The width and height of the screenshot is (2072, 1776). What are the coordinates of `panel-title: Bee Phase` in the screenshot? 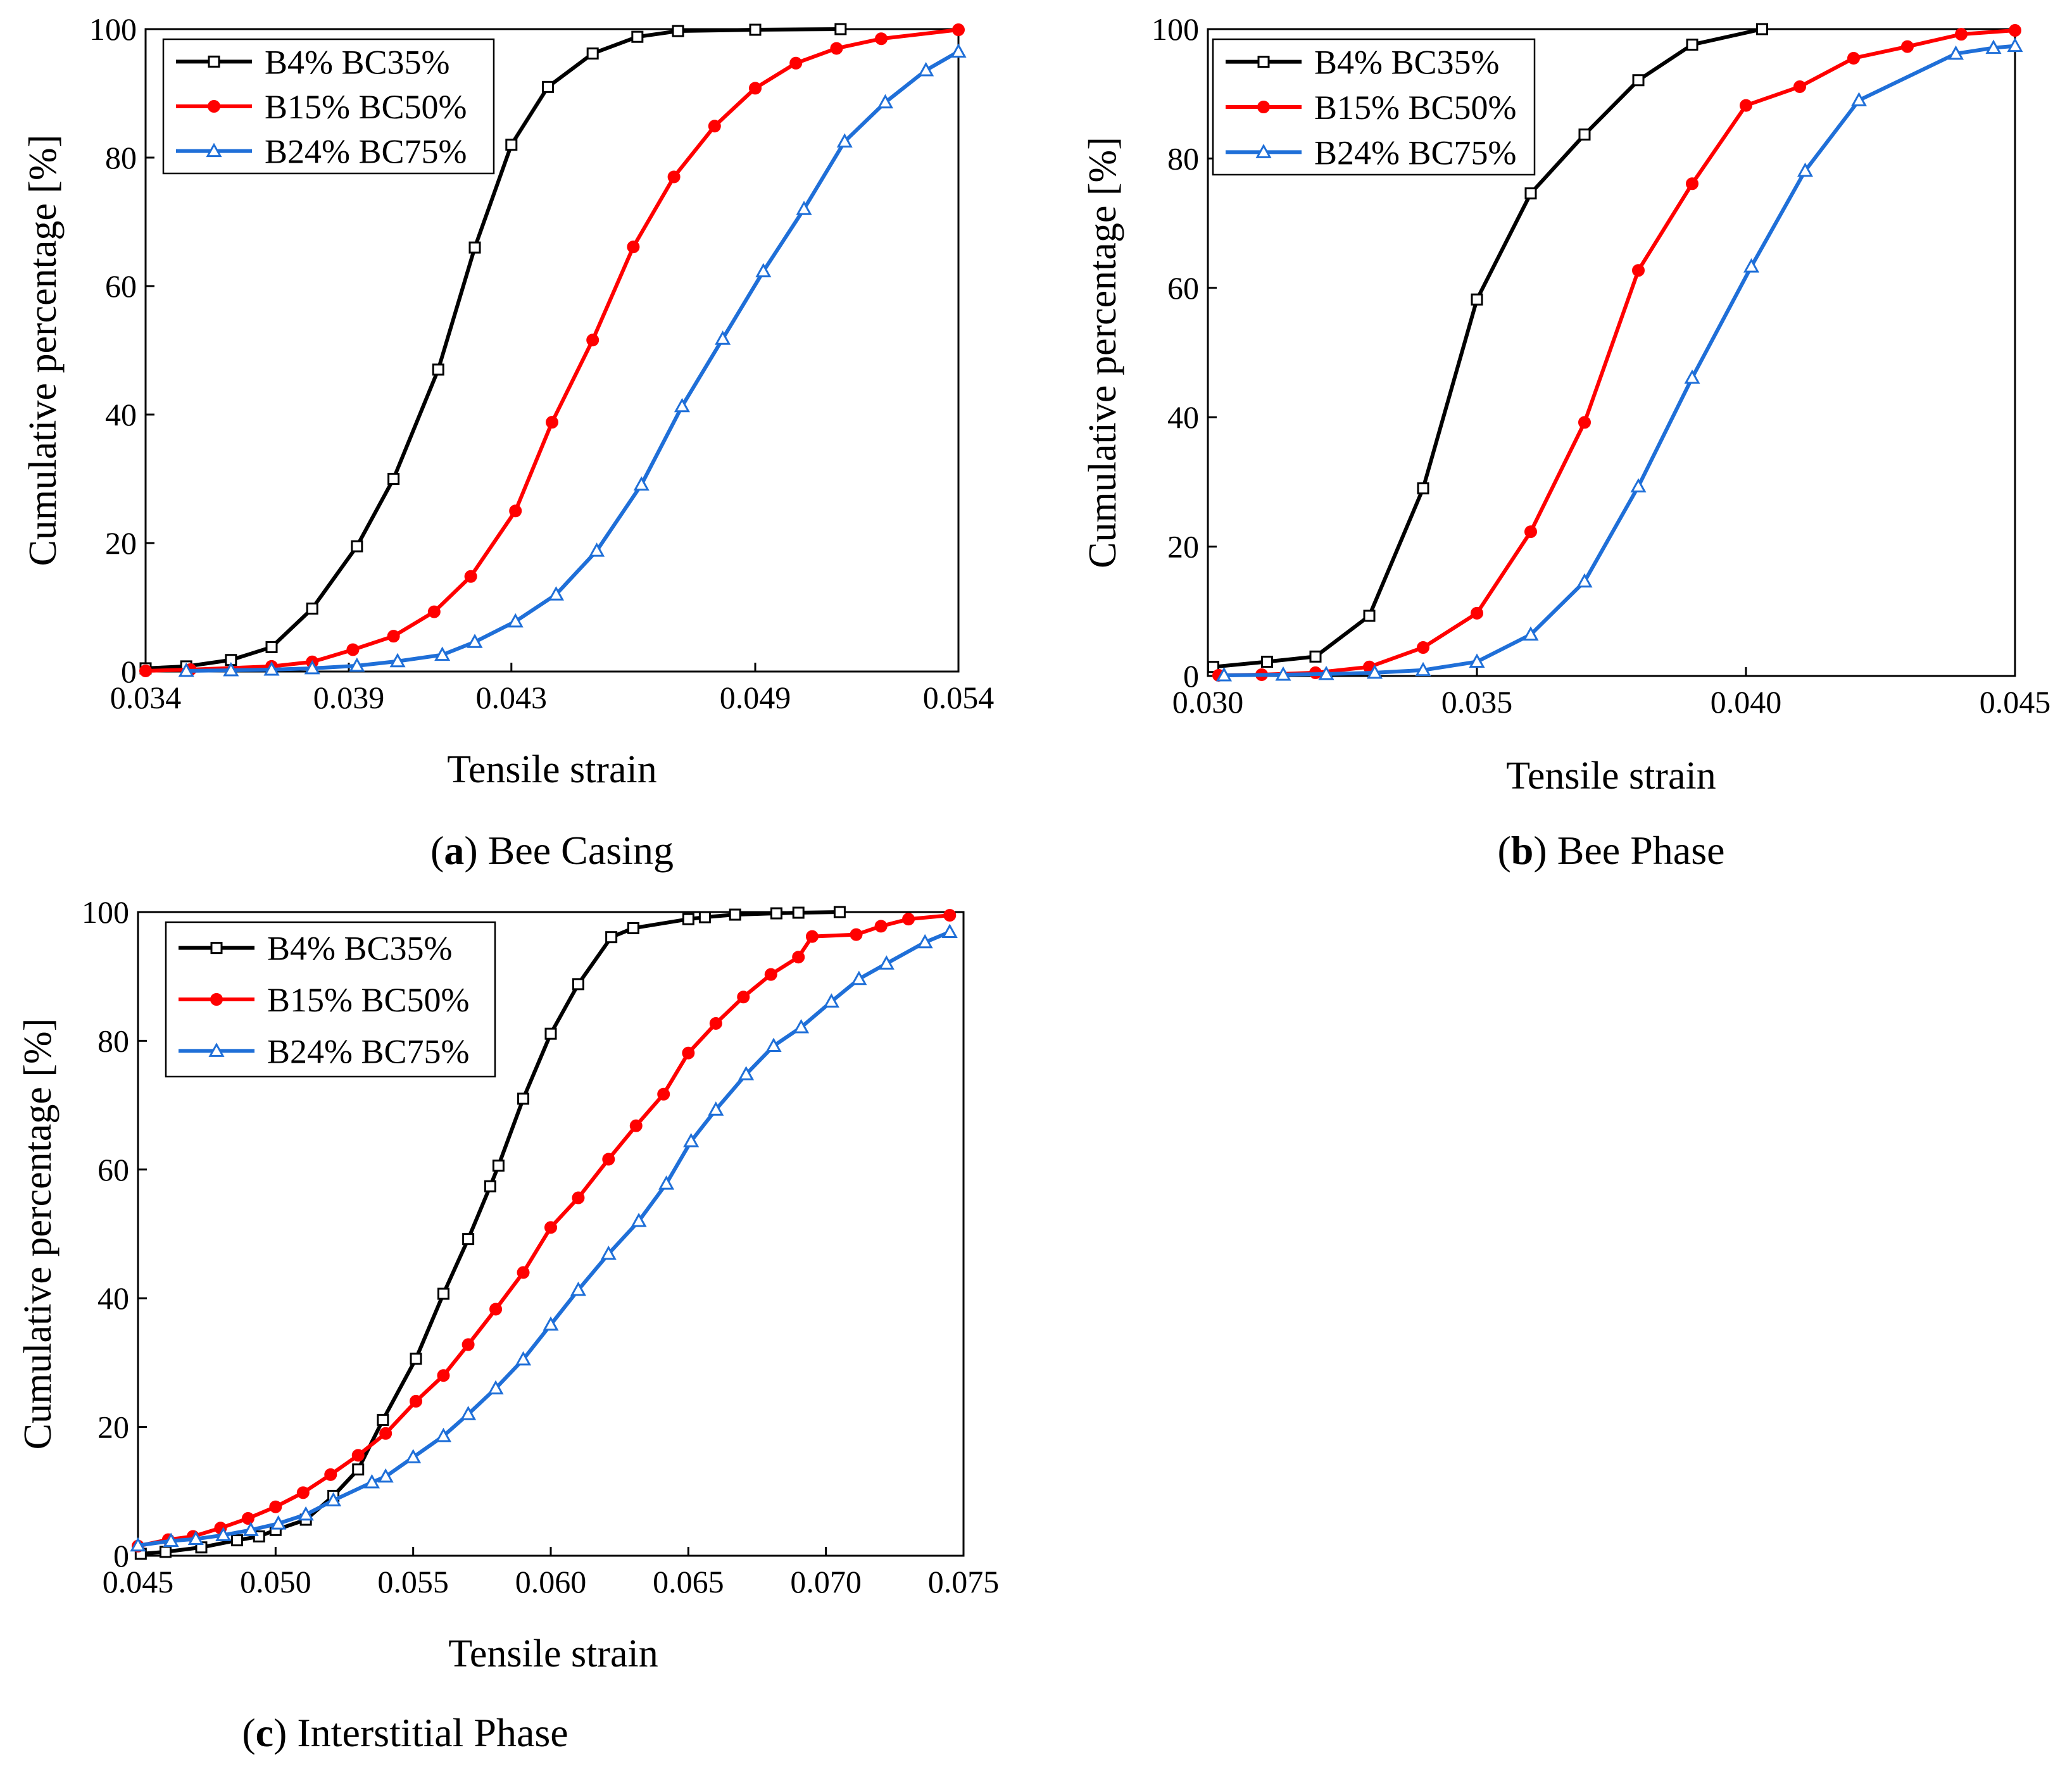 It's located at (1641, 850).